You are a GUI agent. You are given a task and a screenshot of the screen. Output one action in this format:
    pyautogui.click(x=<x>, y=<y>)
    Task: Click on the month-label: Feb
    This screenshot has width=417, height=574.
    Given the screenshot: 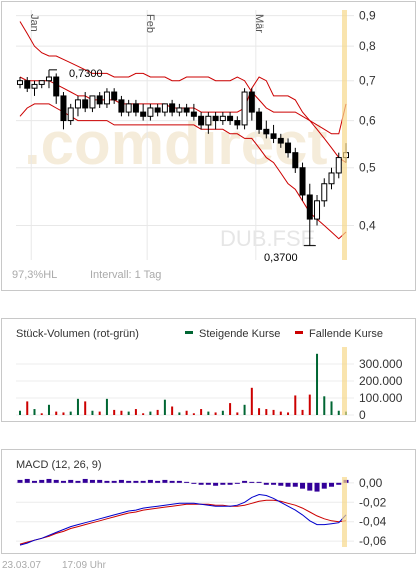 What is the action you would take?
    pyautogui.click(x=150, y=23)
    